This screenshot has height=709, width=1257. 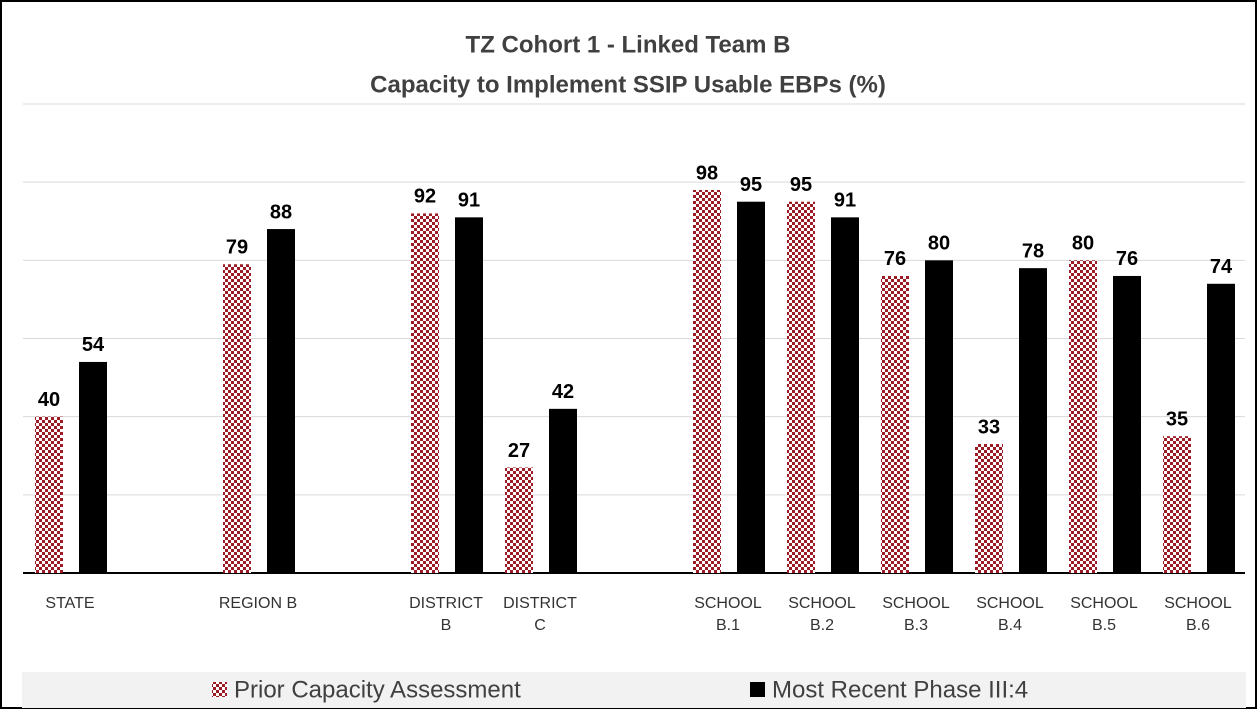 I want to click on chart-title: TZ Cohort 1 - Linked Team B, so click(x=628, y=44).